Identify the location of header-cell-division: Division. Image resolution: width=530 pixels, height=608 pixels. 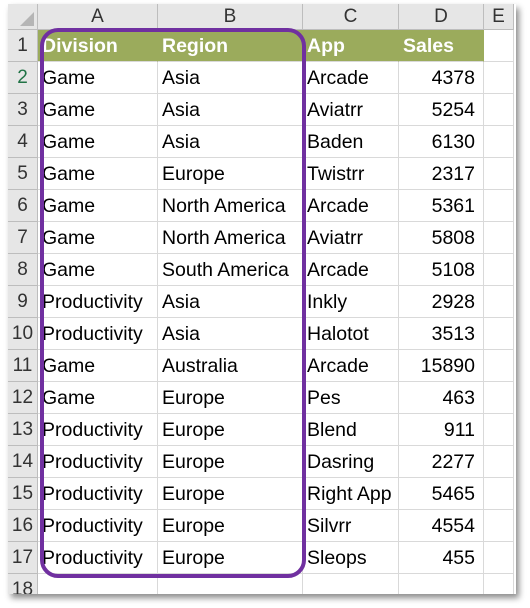
(98, 46).